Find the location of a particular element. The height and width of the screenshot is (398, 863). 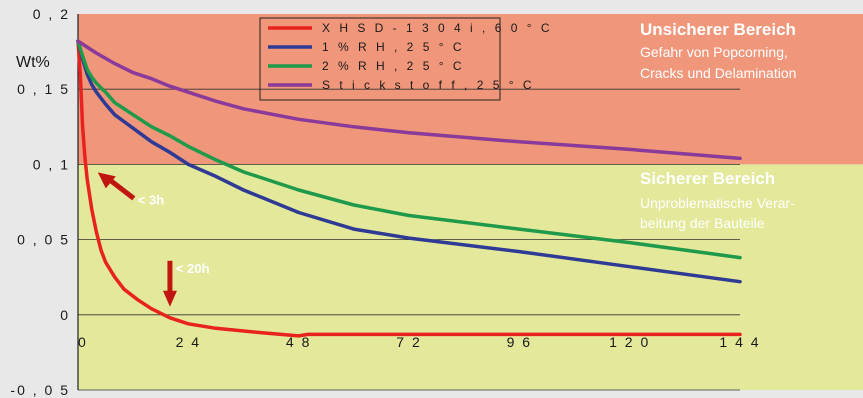

annotation-20h: < 20h is located at coordinates (193, 268).